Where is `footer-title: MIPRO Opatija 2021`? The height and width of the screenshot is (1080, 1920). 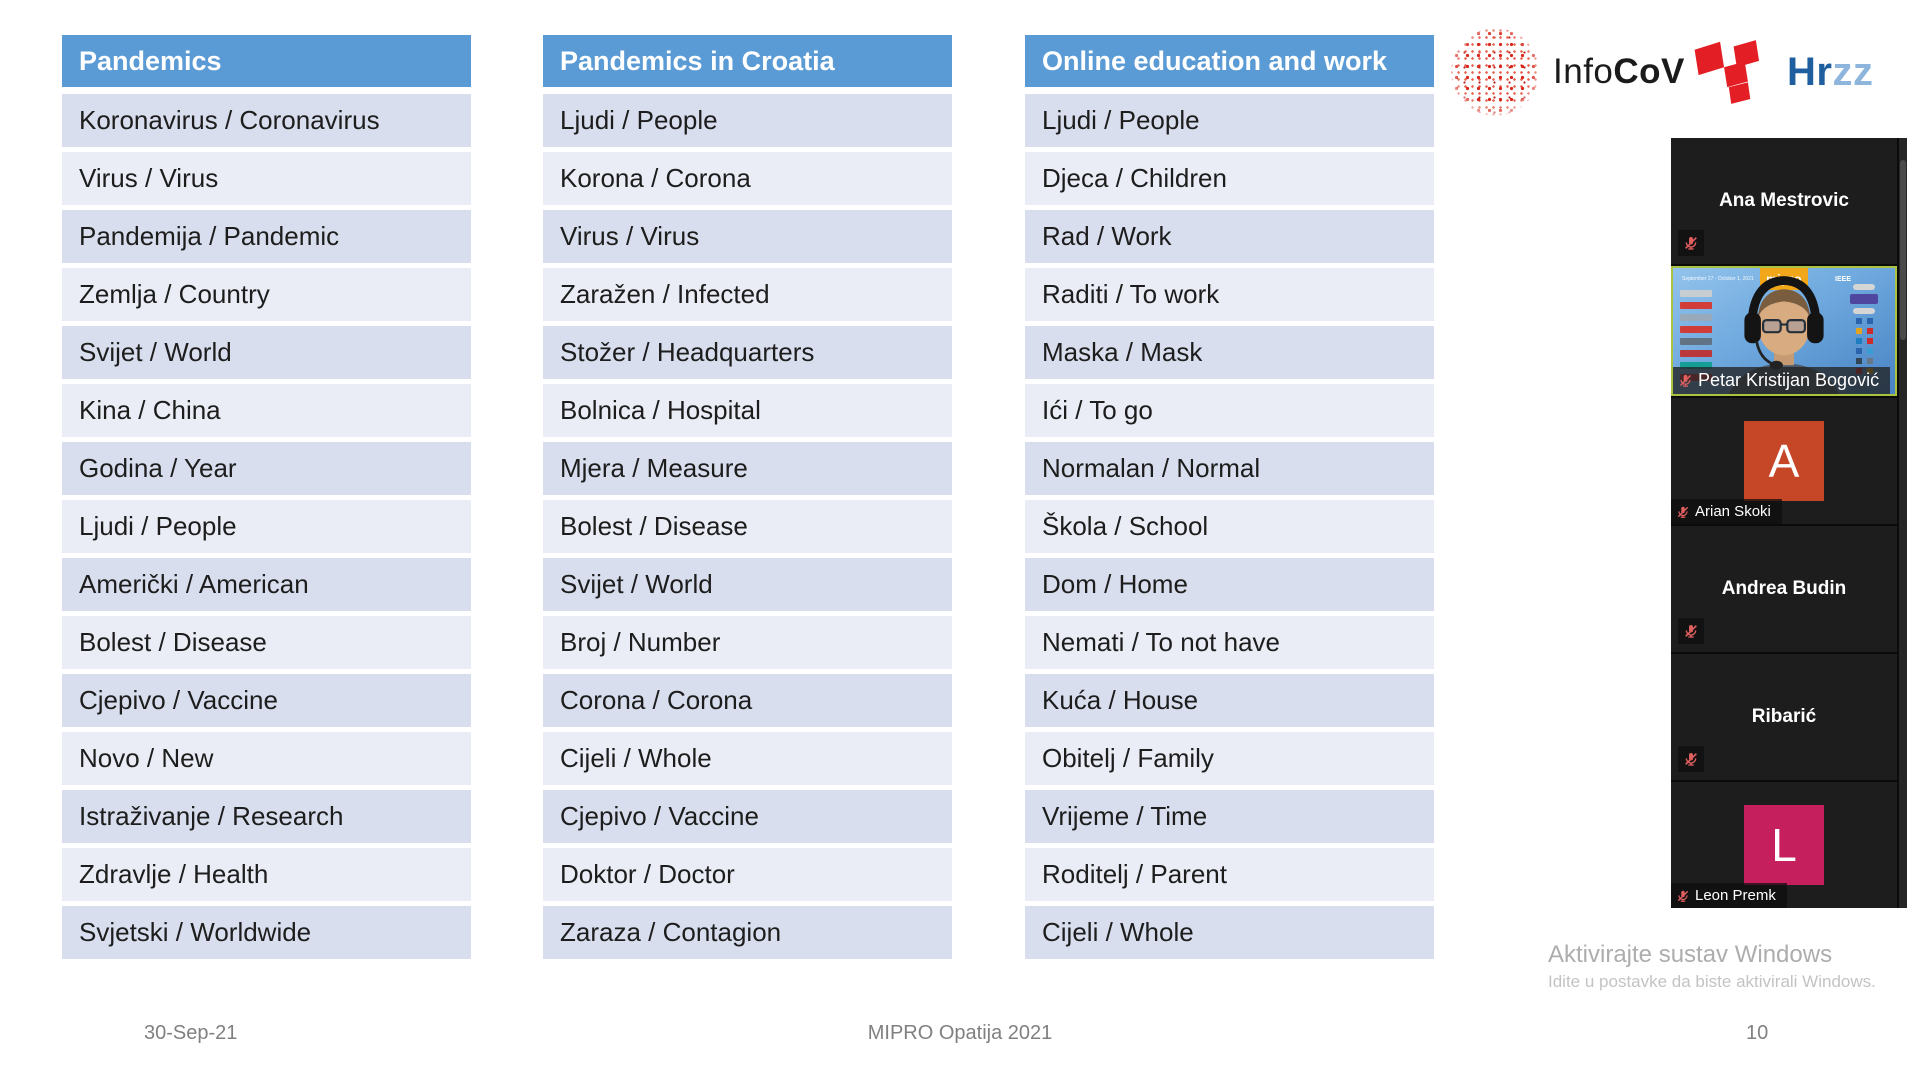 footer-title: MIPRO Opatija 2021 is located at coordinates (960, 1033).